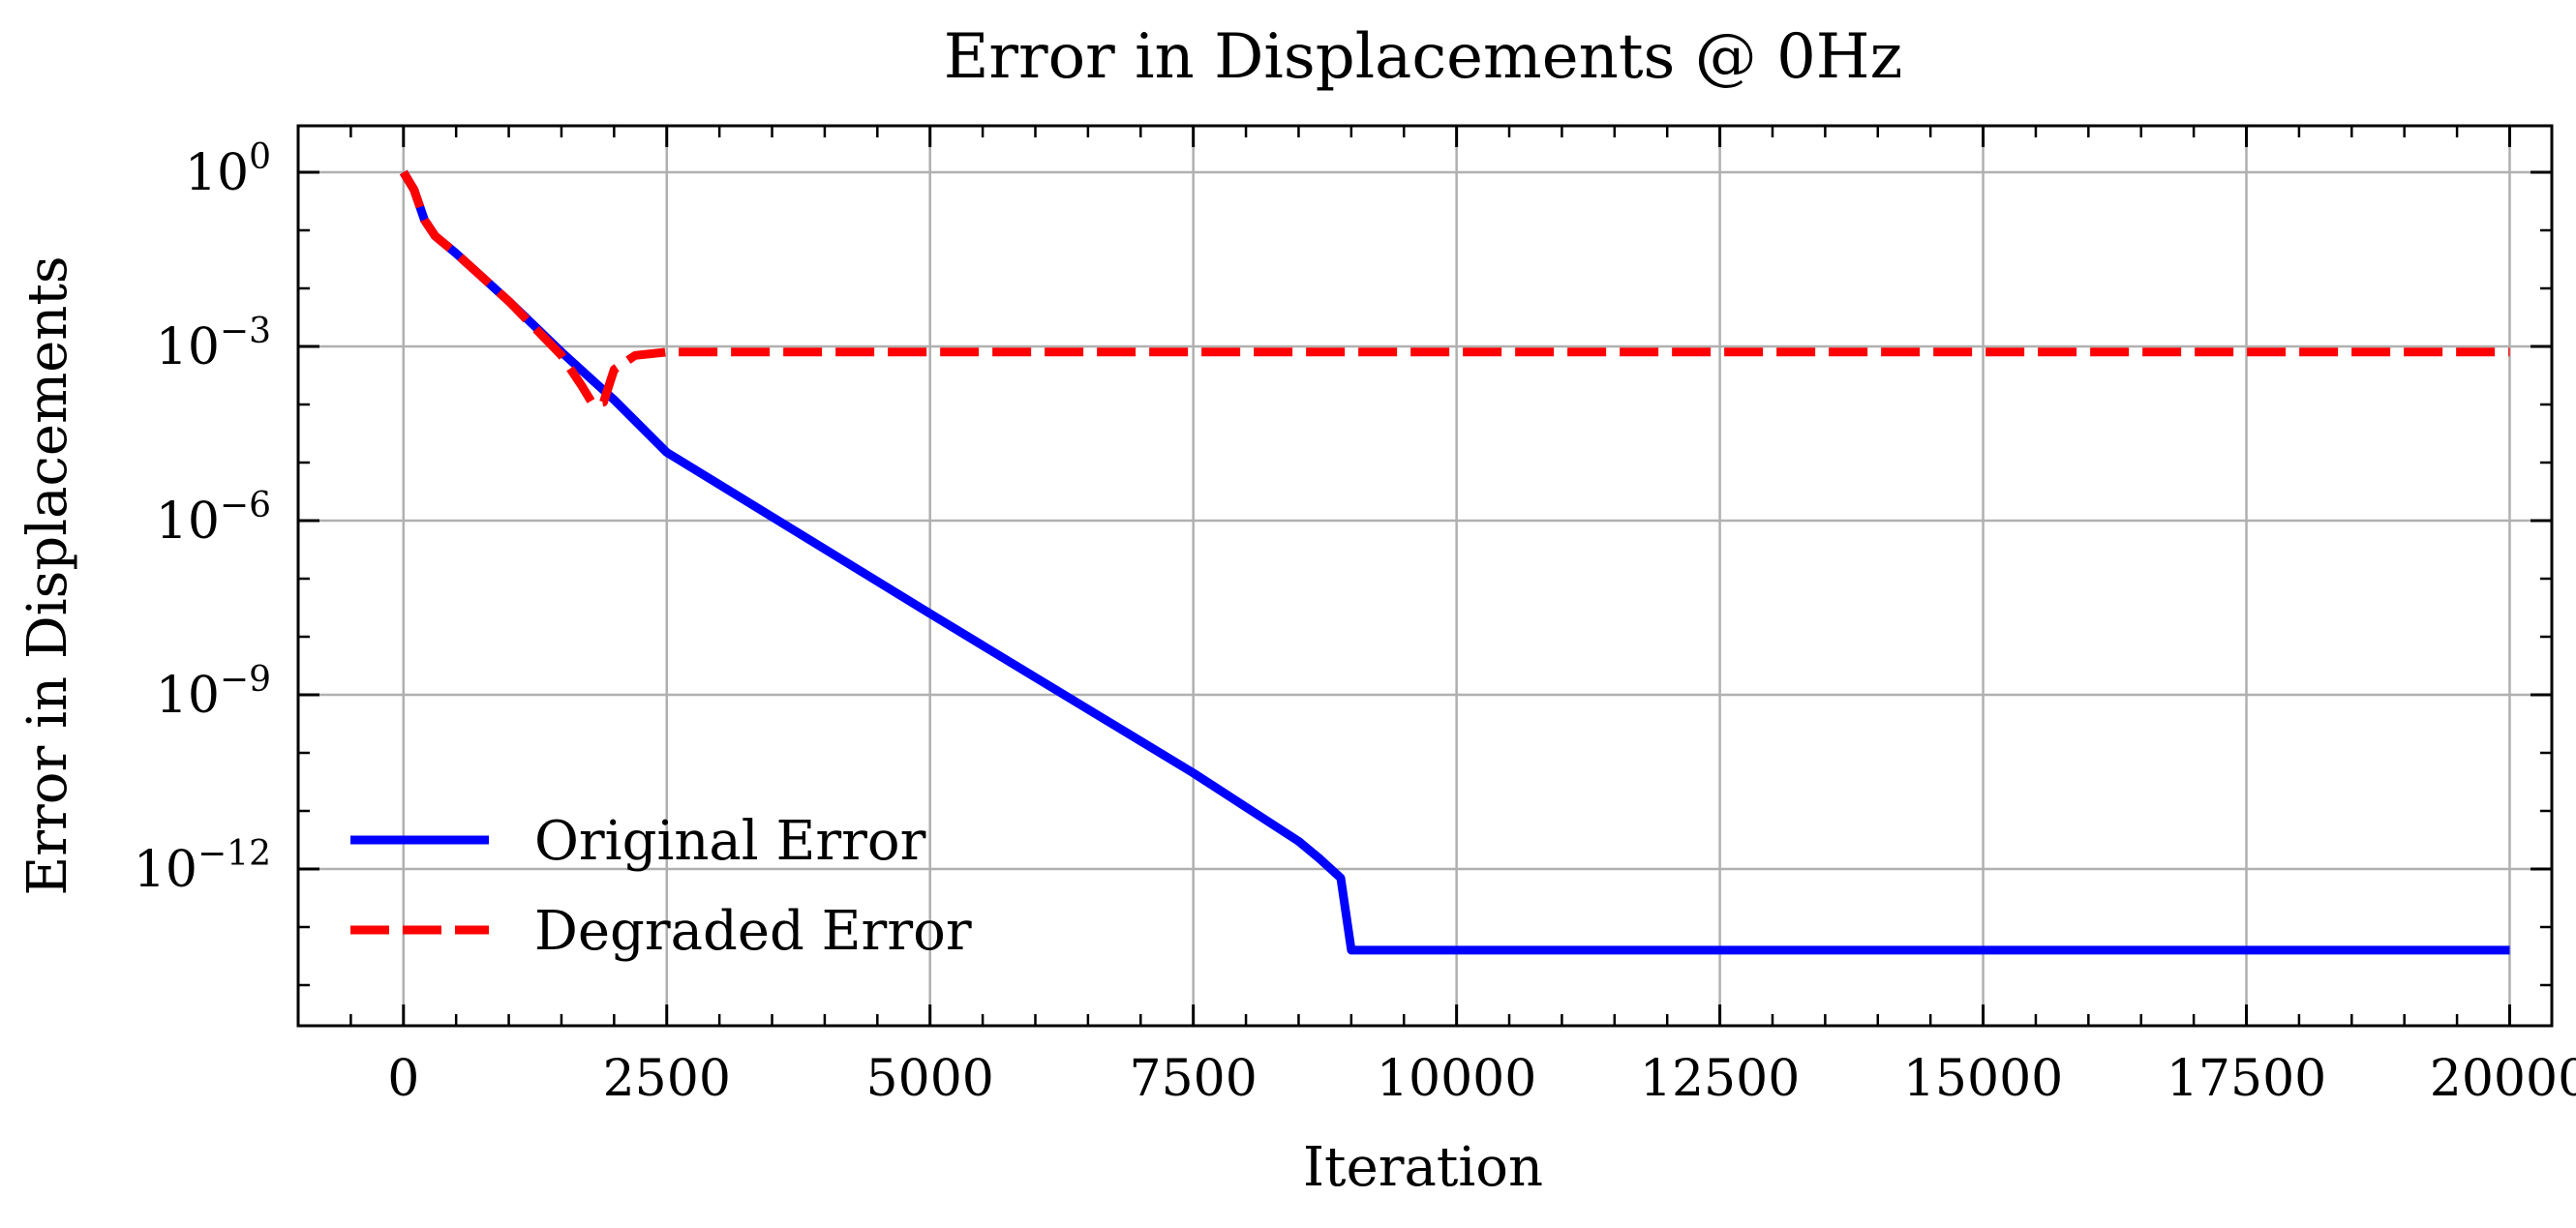  I want to click on y-tick-label: 10⁻¹², so click(202, 866).